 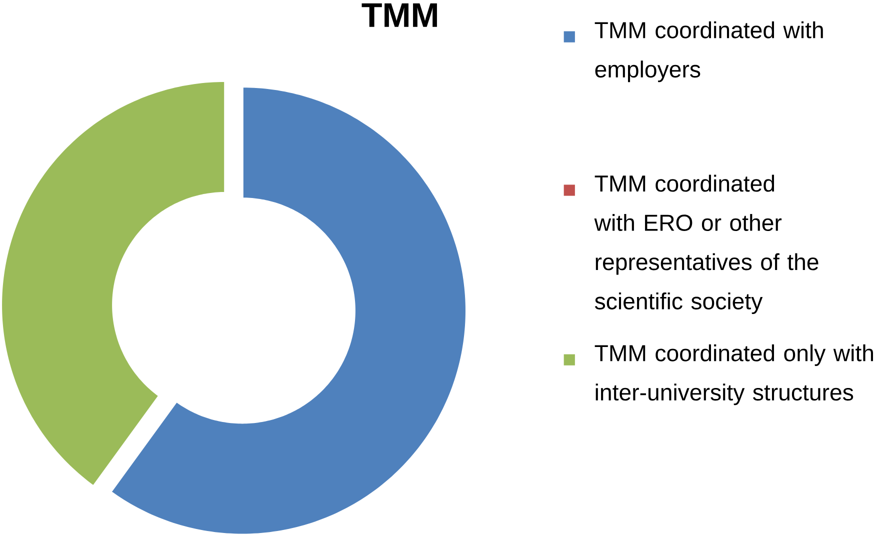 I want to click on chart-title: TMM, so click(x=399, y=15).